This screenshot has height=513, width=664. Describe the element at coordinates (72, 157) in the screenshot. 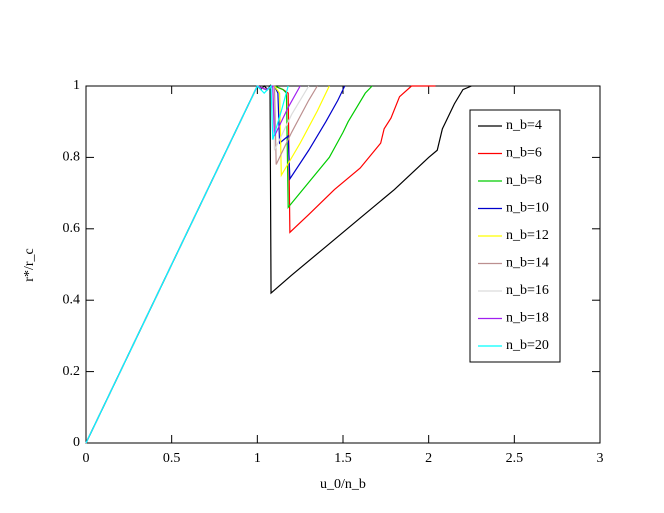

I see `y-tick-label: 0.8` at that location.